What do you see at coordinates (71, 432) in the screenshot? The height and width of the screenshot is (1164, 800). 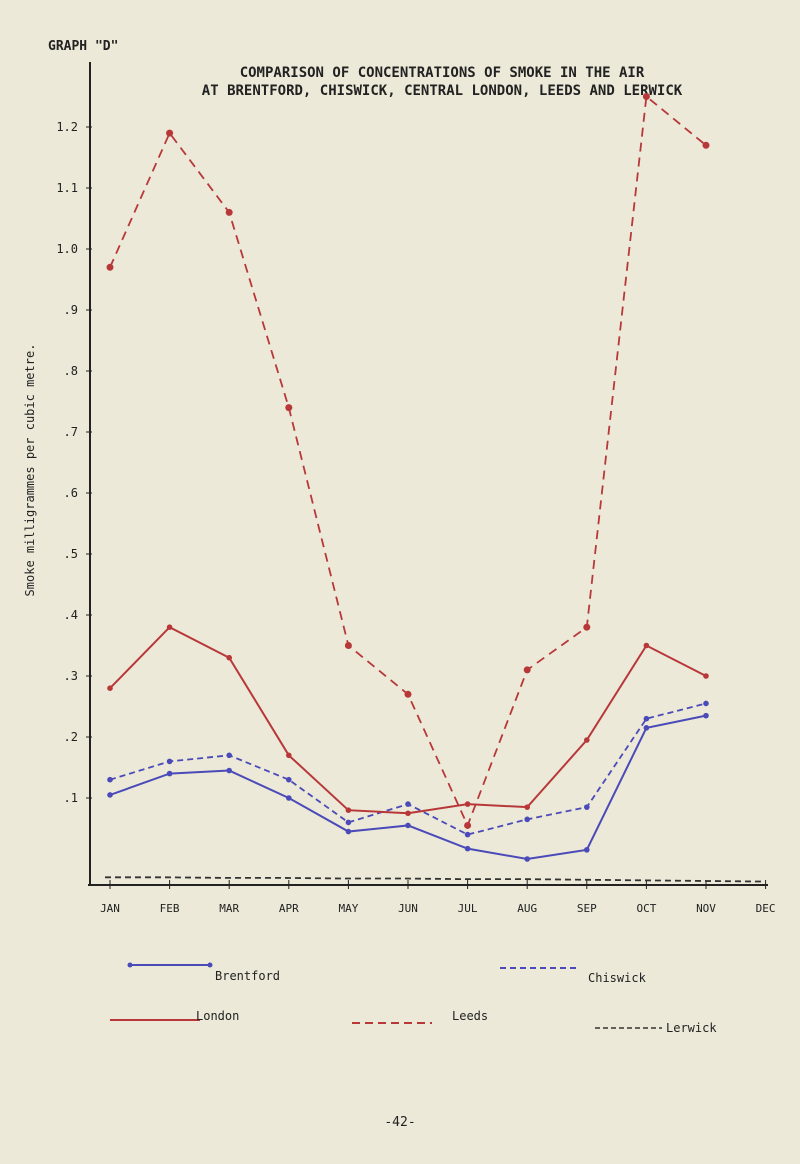 I see `y-tick-label: .7` at bounding box center [71, 432].